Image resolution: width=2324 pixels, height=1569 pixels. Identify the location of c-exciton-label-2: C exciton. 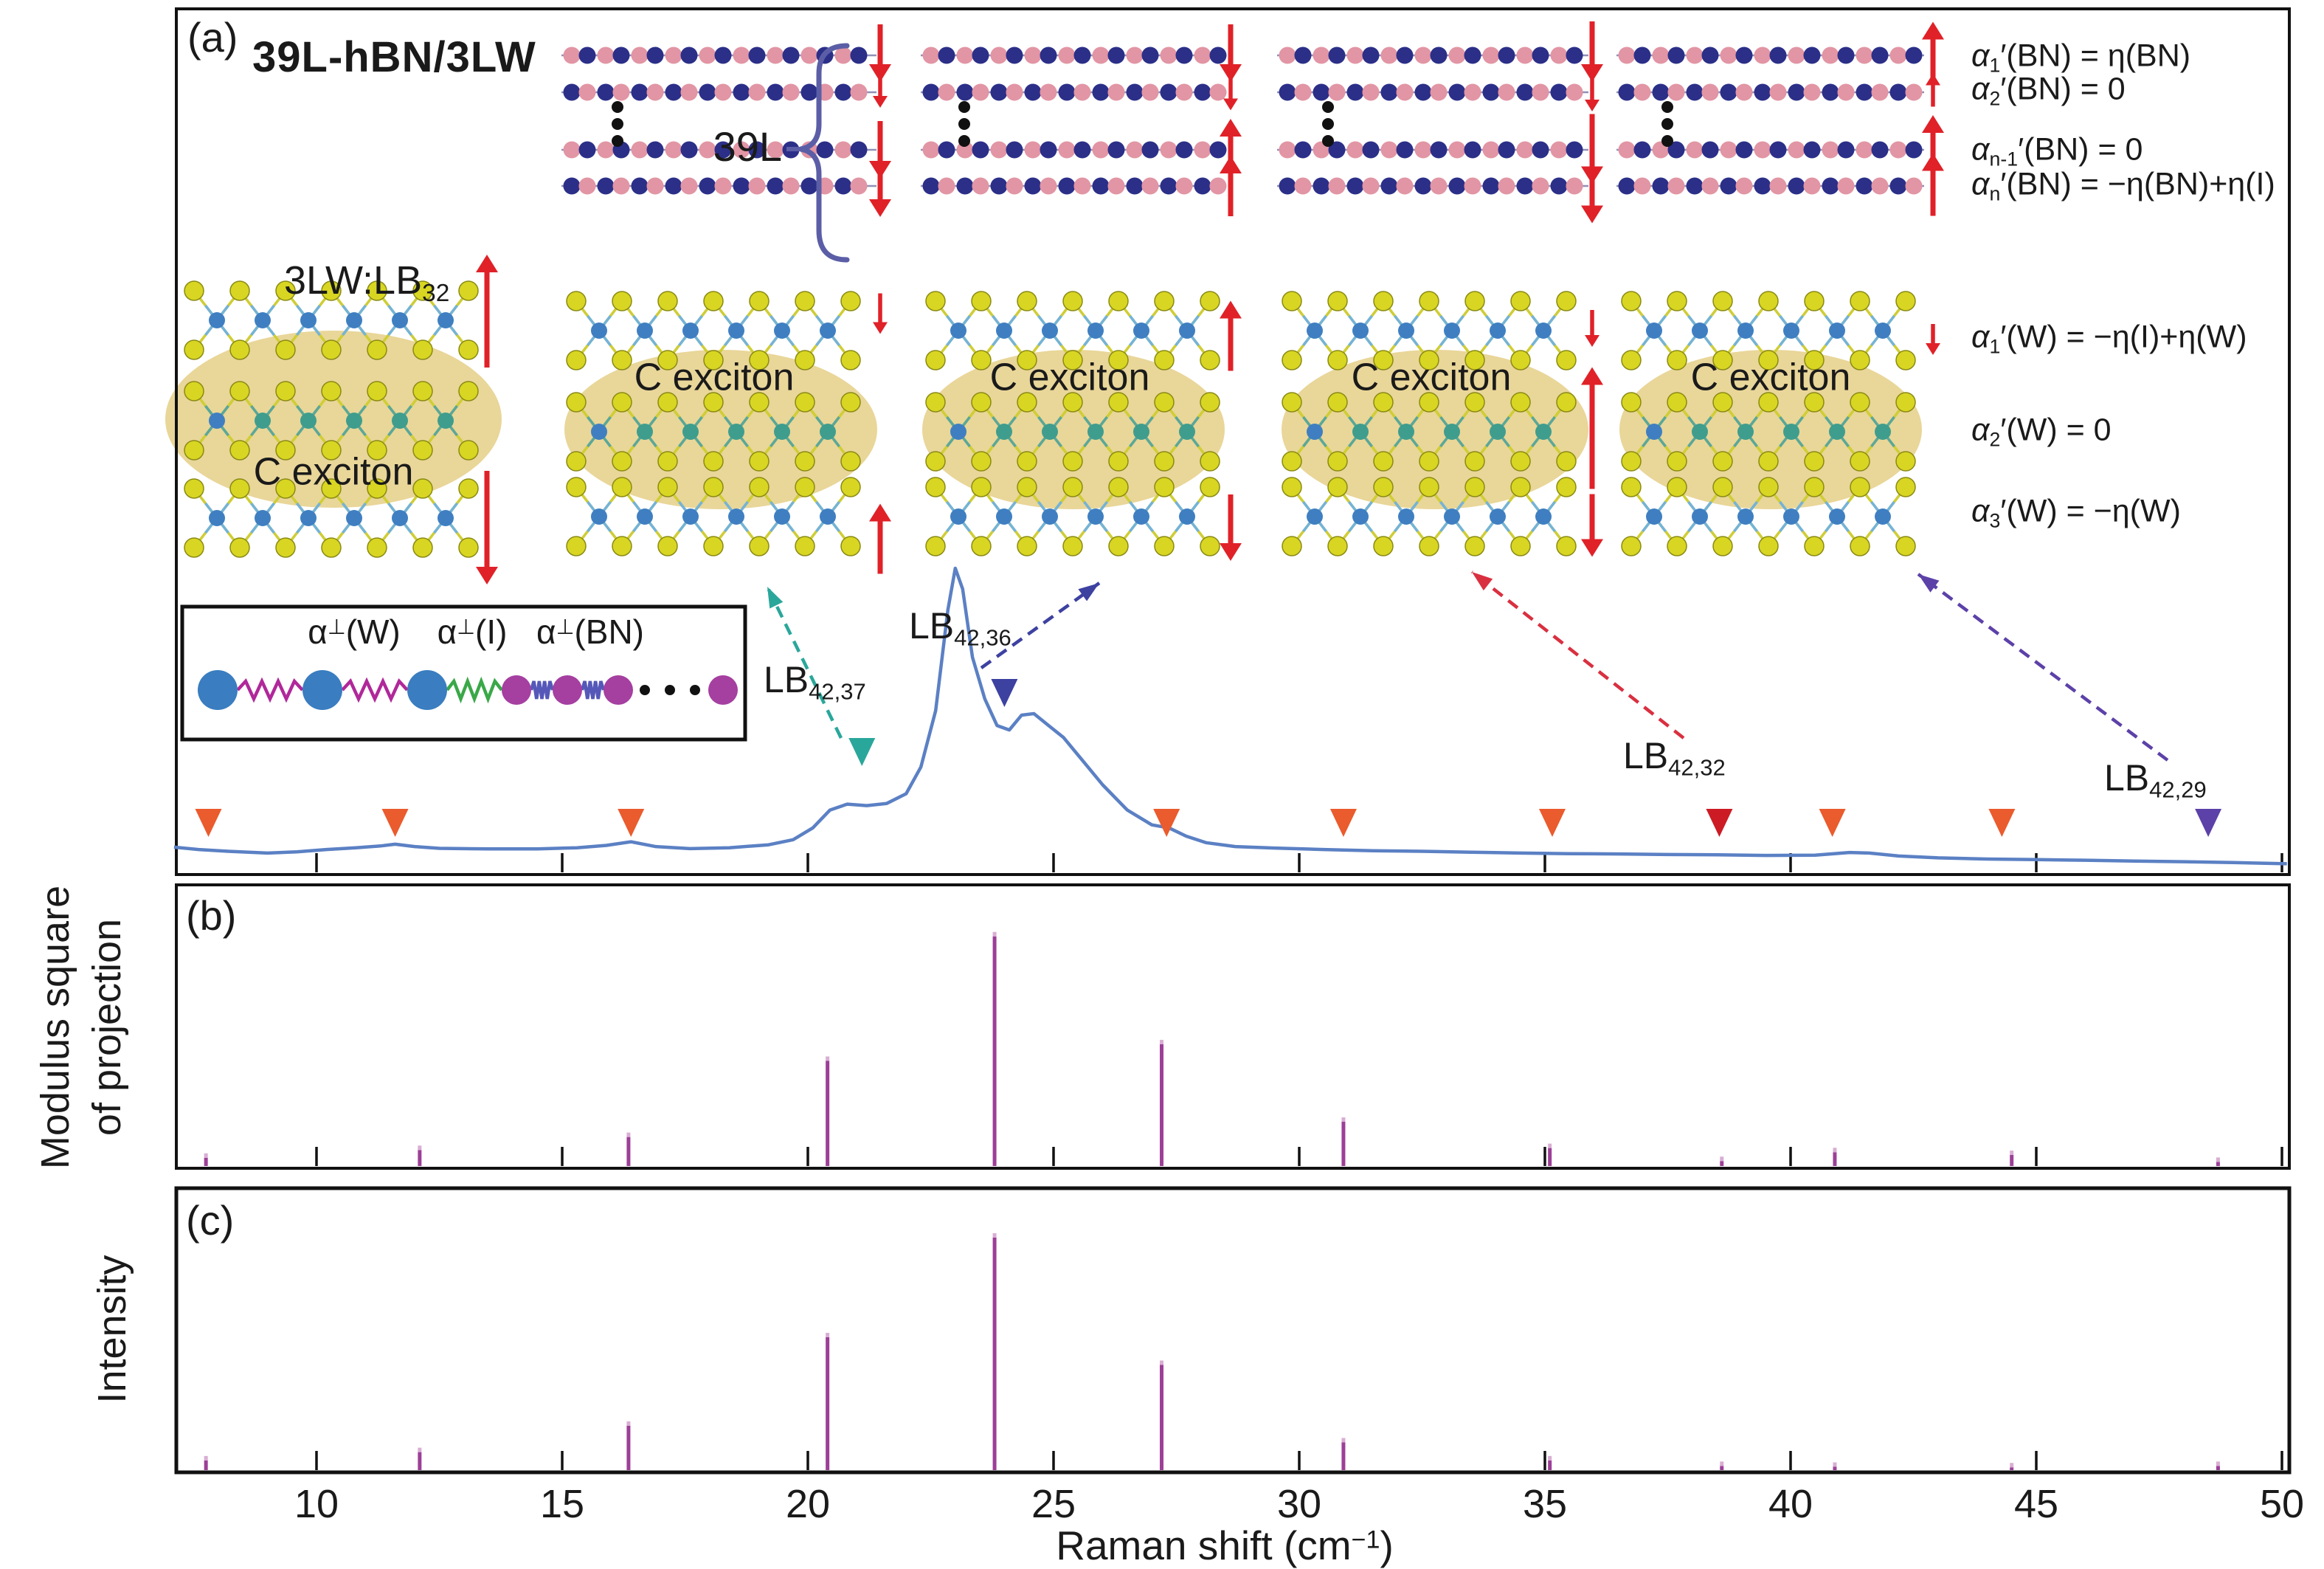
(714, 377).